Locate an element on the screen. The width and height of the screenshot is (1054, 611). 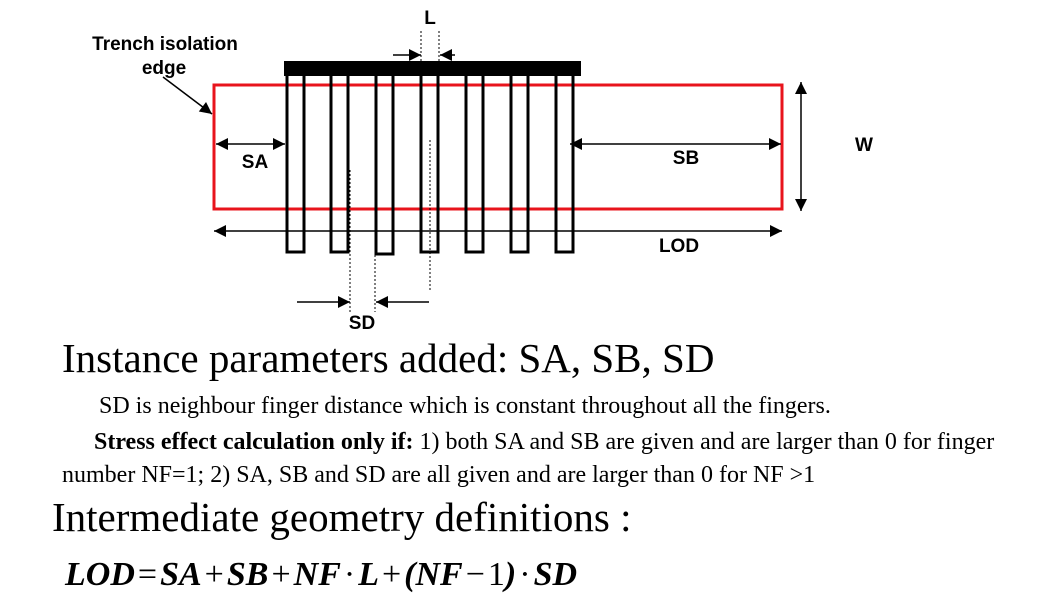
formula-minus: − is located at coordinates (475, 574).